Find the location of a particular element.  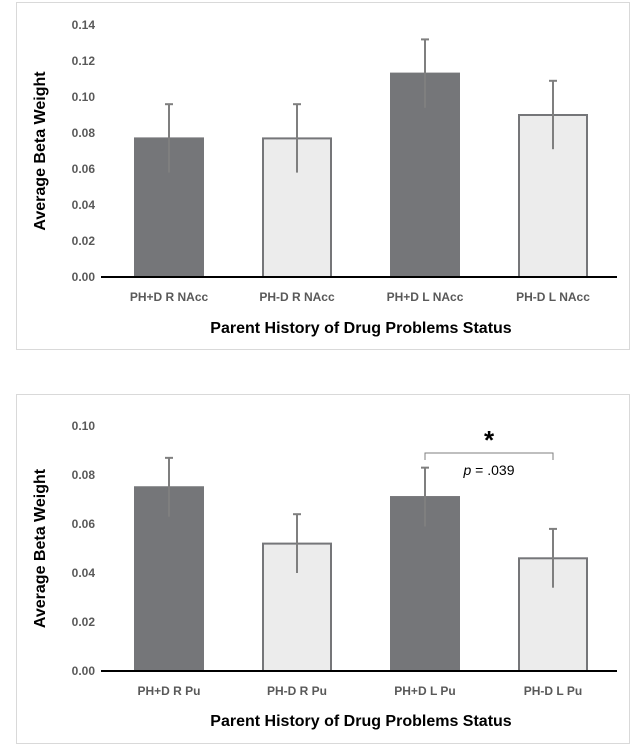

putamen-y-axis-title: Average Beta Weight is located at coordinates (40, 548).